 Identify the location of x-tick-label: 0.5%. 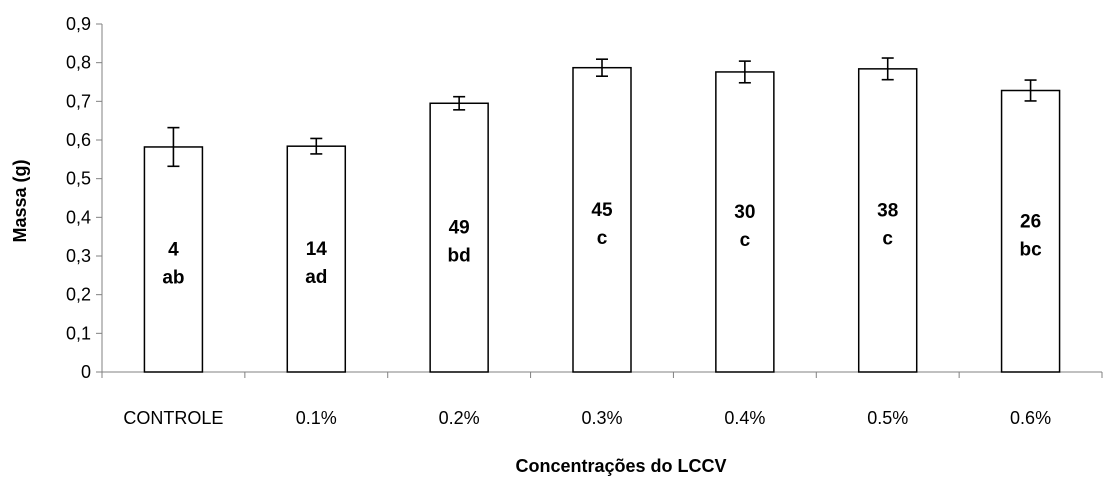
(887, 418).